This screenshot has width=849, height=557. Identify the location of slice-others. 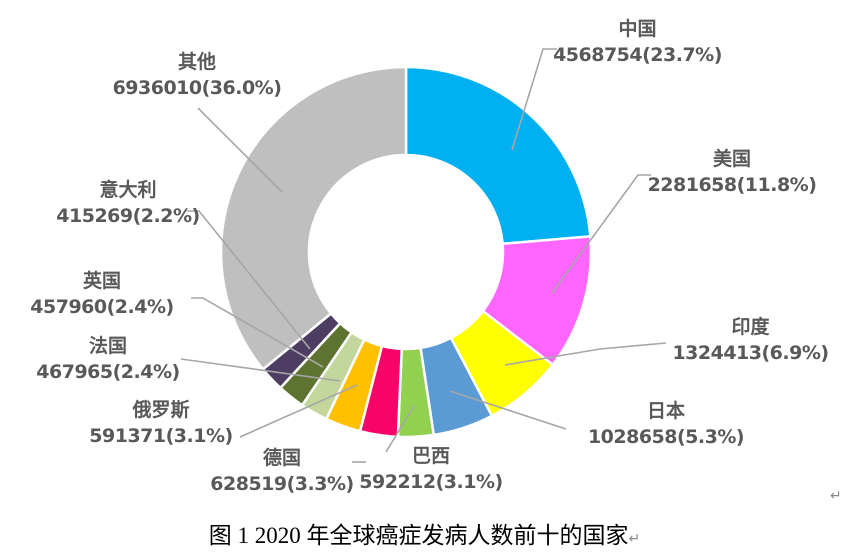
(313, 218).